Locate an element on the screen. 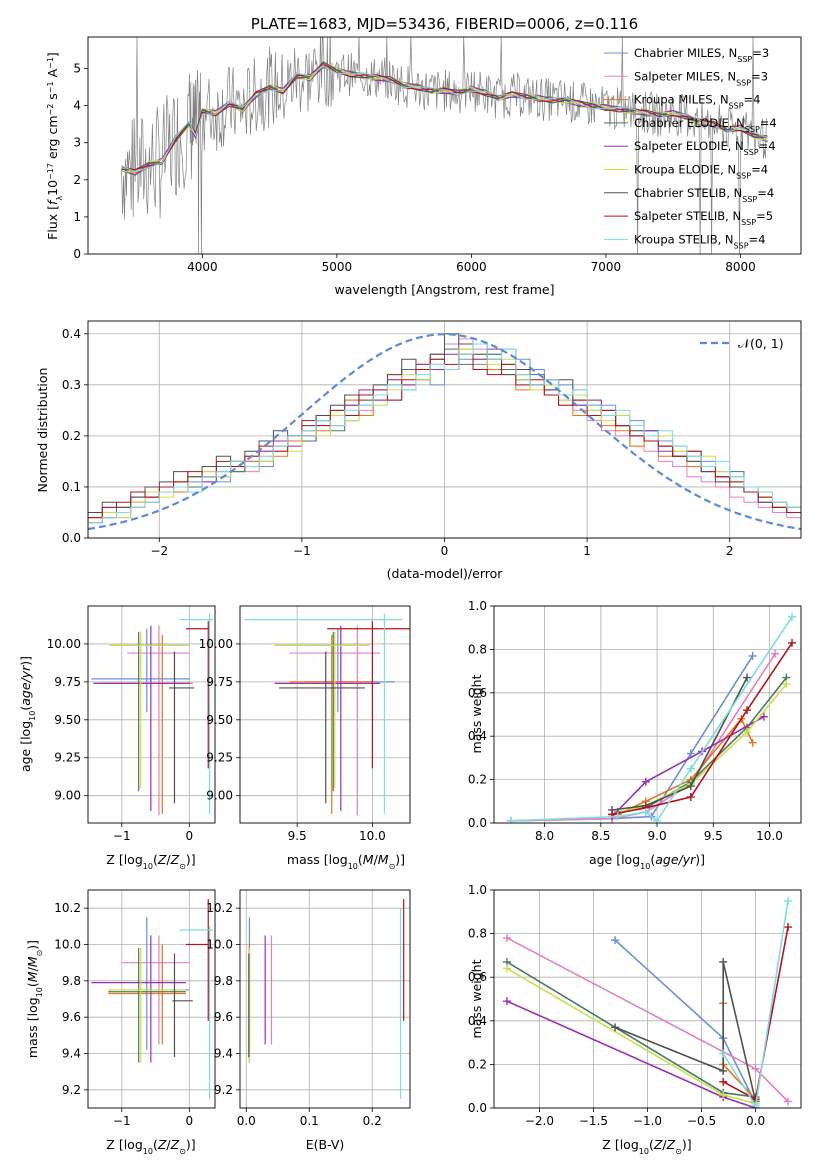 The width and height of the screenshot is (819, 1170). label-fragment: Chabrier MILES, N is located at coordinates (685, 53).